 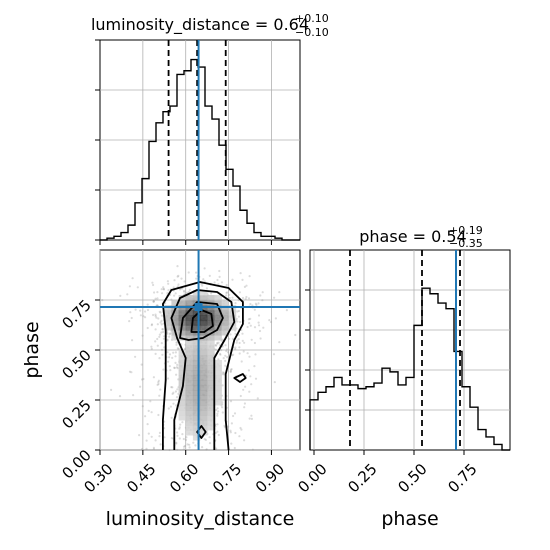 What do you see at coordinates (200, 519) in the screenshot?
I see `x-axis-label-luminosity-distance: luminosity_distance` at bounding box center [200, 519].